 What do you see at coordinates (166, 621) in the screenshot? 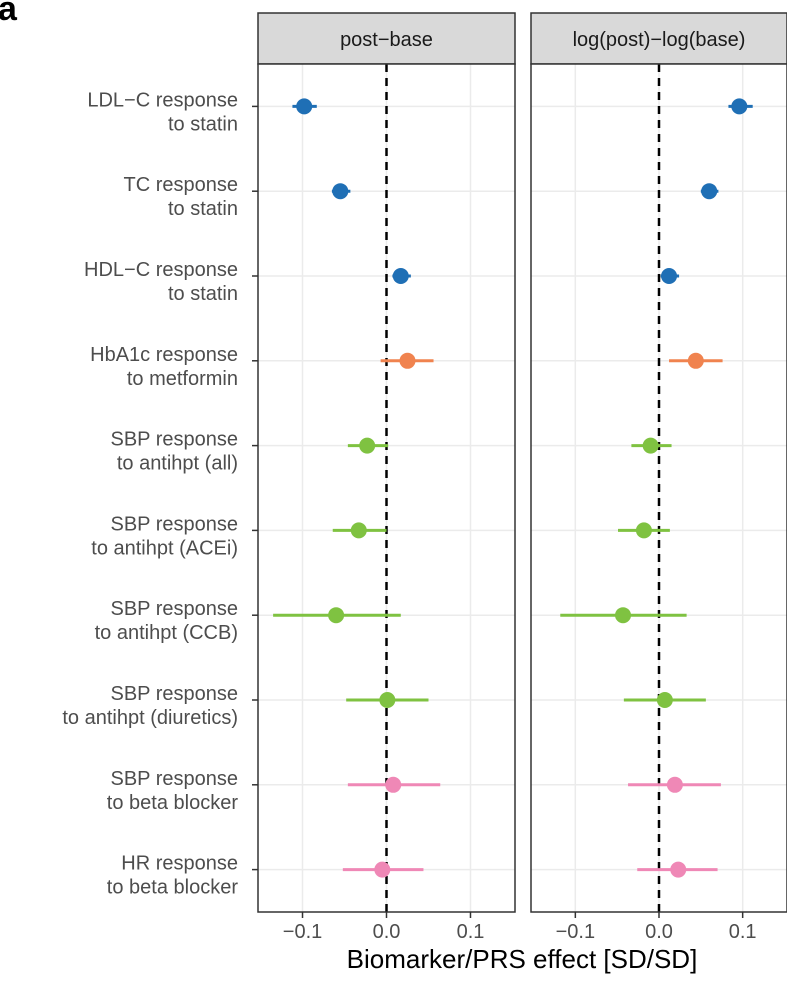
I see `y-tick-label: SBP response to antihpt (CCB)` at bounding box center [166, 621].